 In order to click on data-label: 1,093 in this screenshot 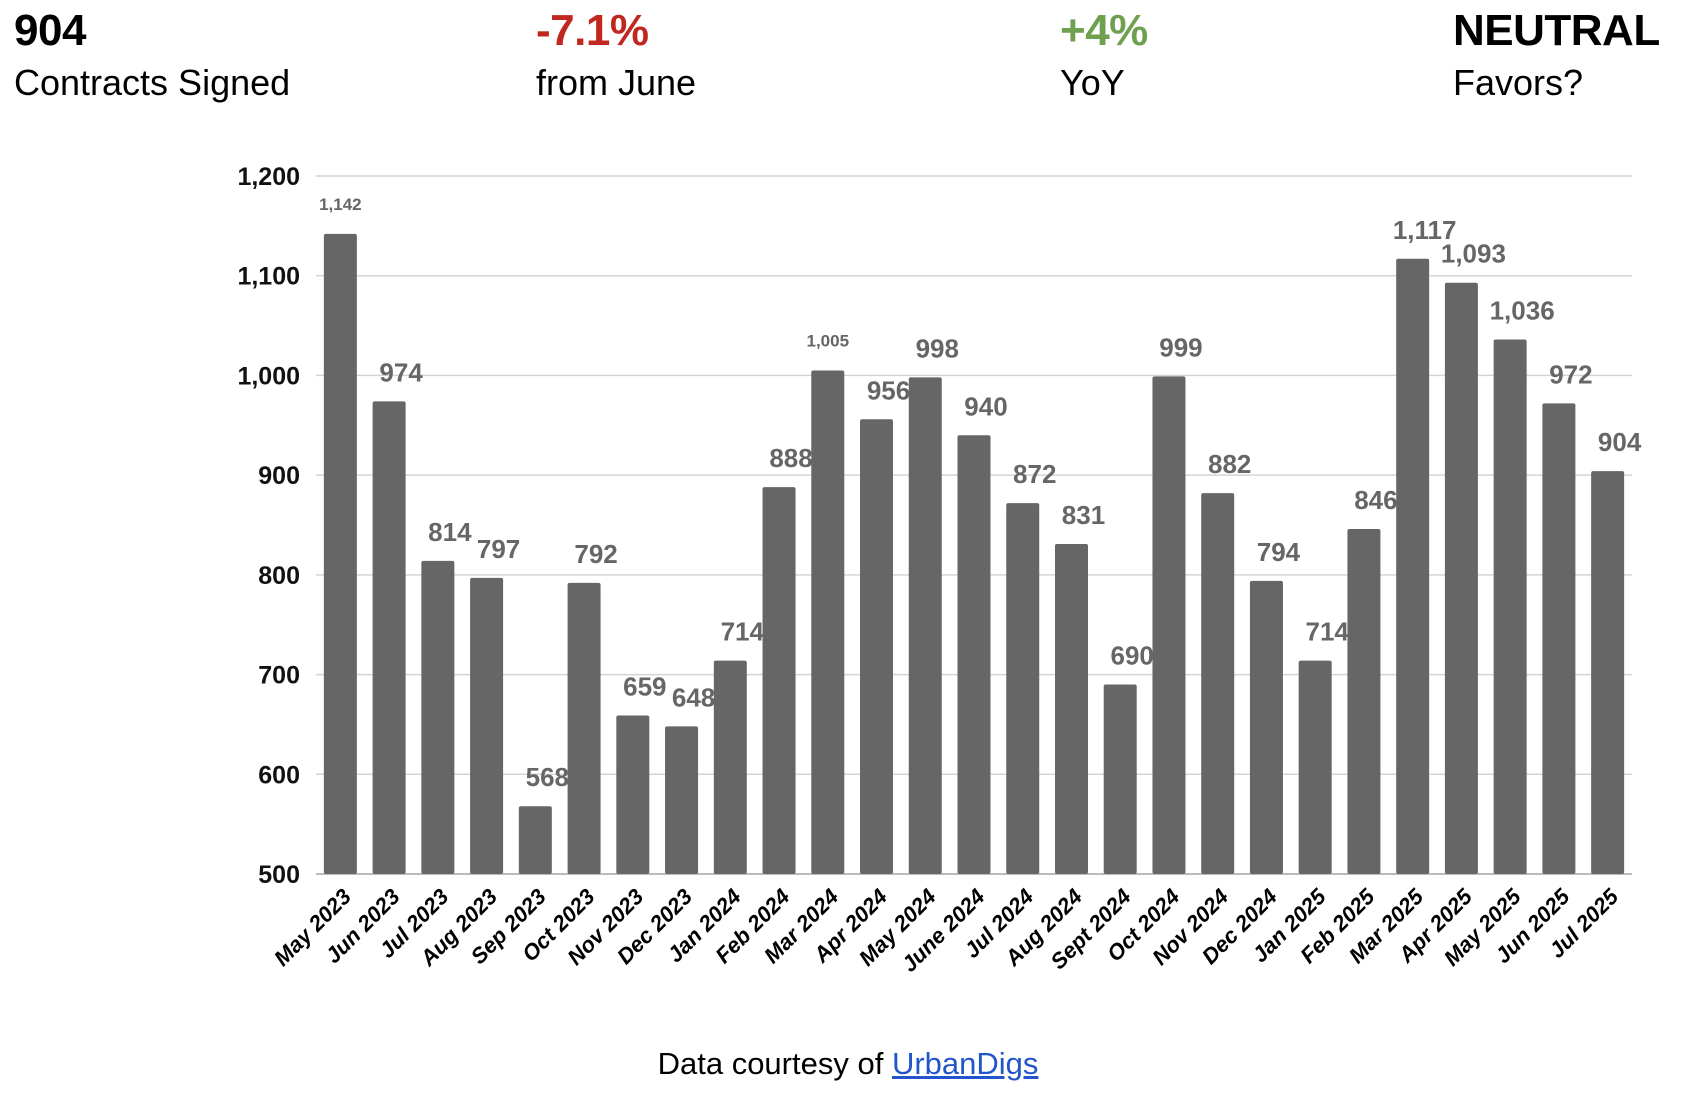, I will do `click(1473, 254)`.